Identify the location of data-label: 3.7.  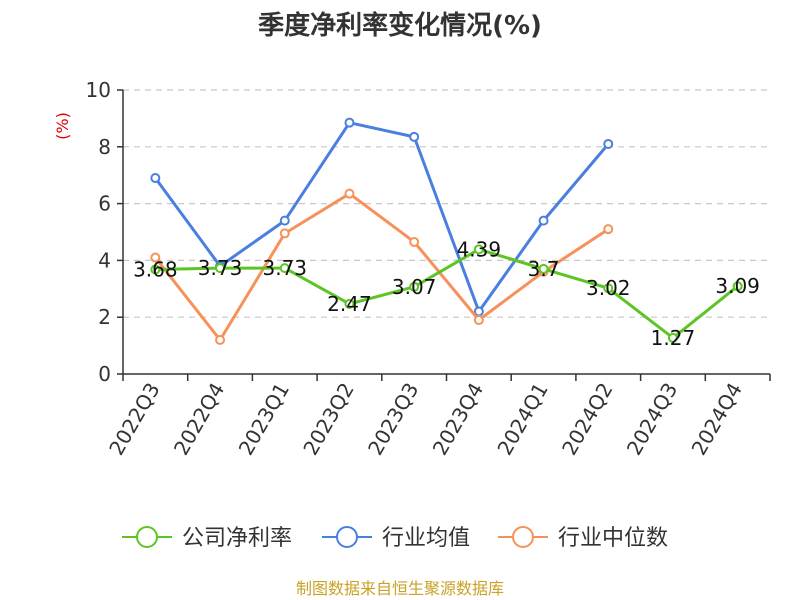
(544, 269).